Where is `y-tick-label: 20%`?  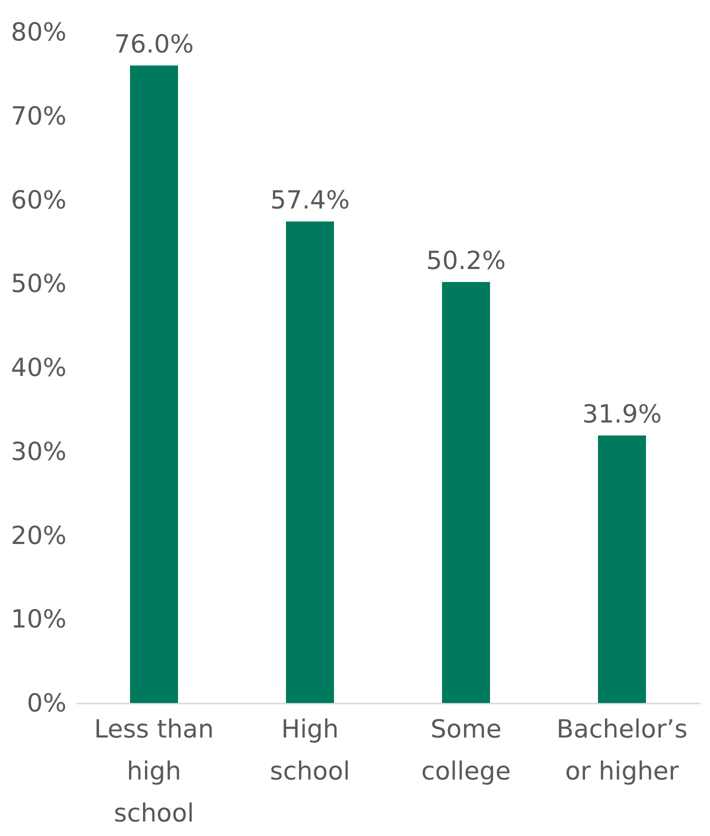
y-tick-label: 20% is located at coordinates (38, 535).